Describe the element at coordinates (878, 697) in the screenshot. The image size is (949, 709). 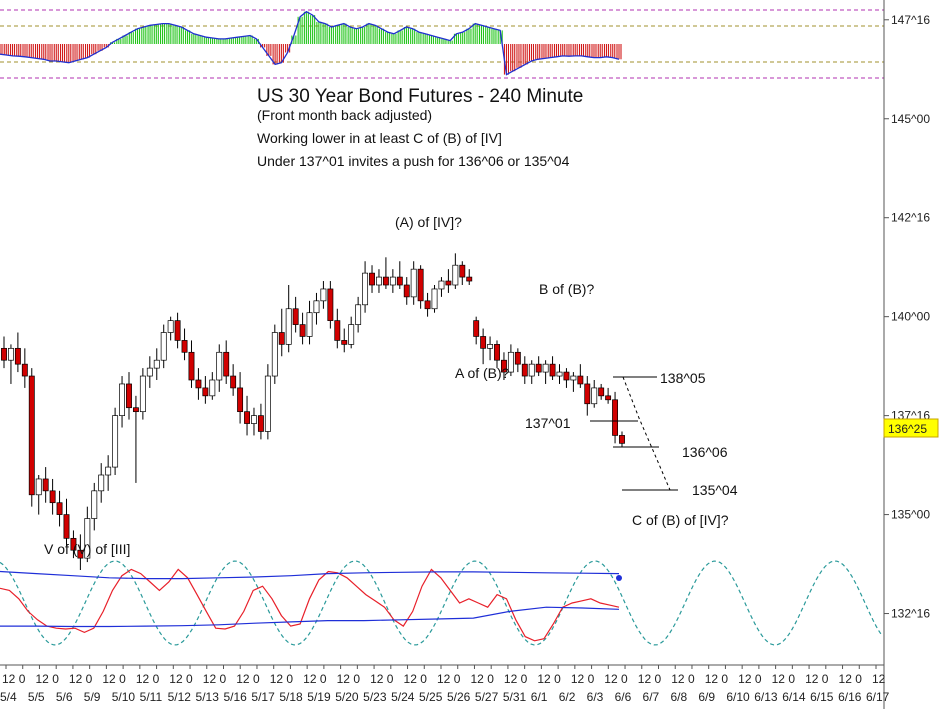
I see `x-date-label: 6/17` at that location.